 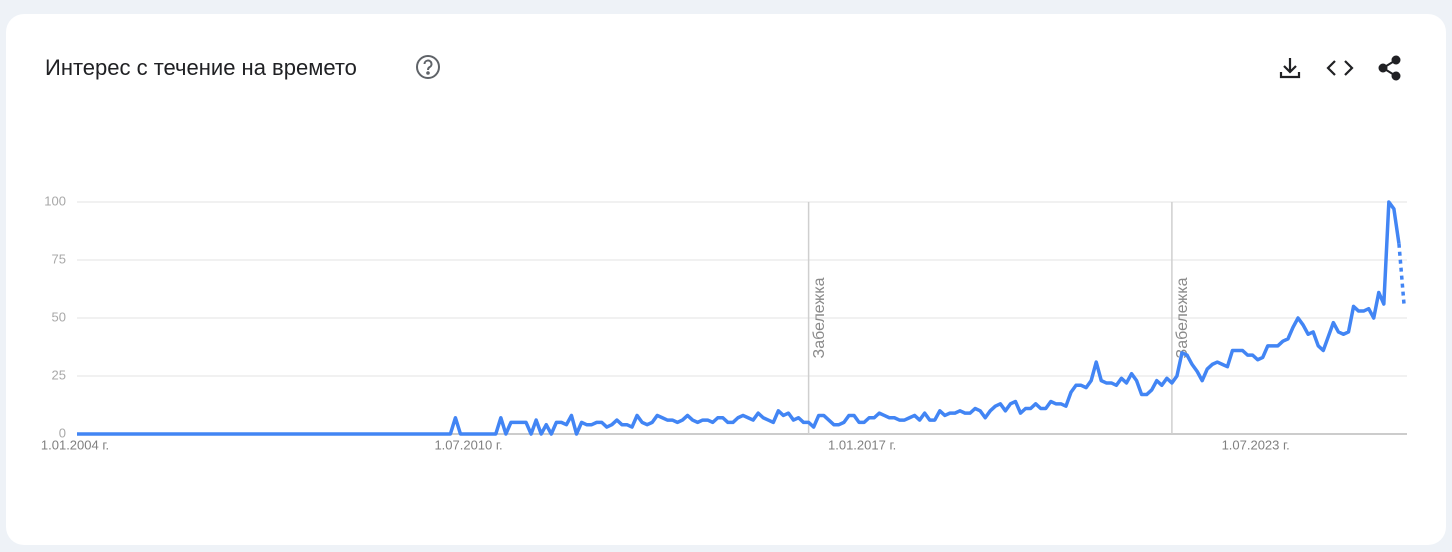 I want to click on y-tick-label: 50, so click(x=59, y=316).